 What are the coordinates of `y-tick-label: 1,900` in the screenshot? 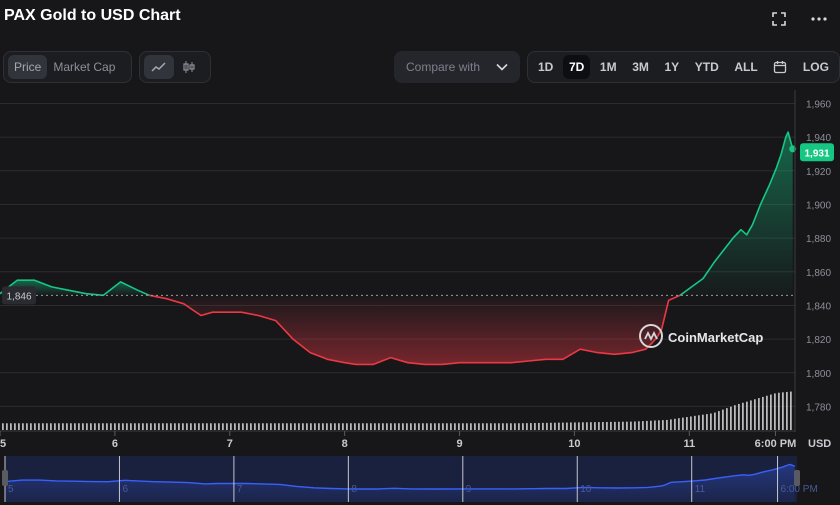 It's located at (818, 205).